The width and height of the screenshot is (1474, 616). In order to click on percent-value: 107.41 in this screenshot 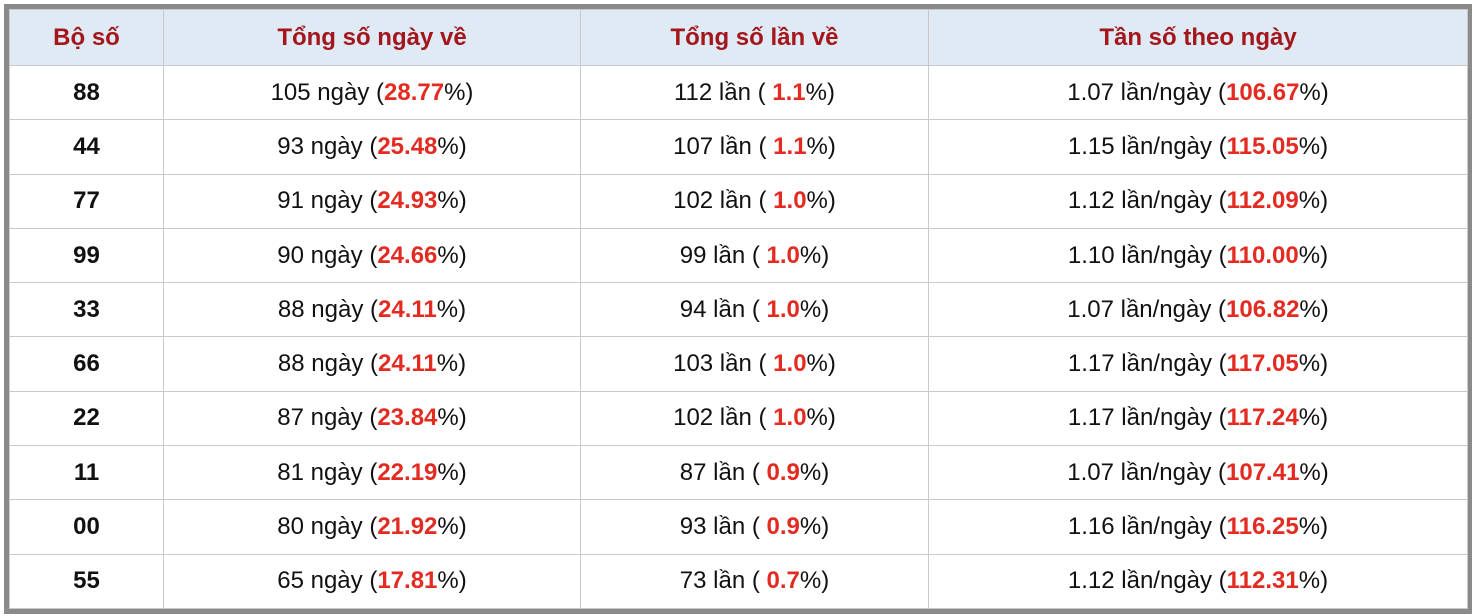, I will do `click(1263, 472)`.